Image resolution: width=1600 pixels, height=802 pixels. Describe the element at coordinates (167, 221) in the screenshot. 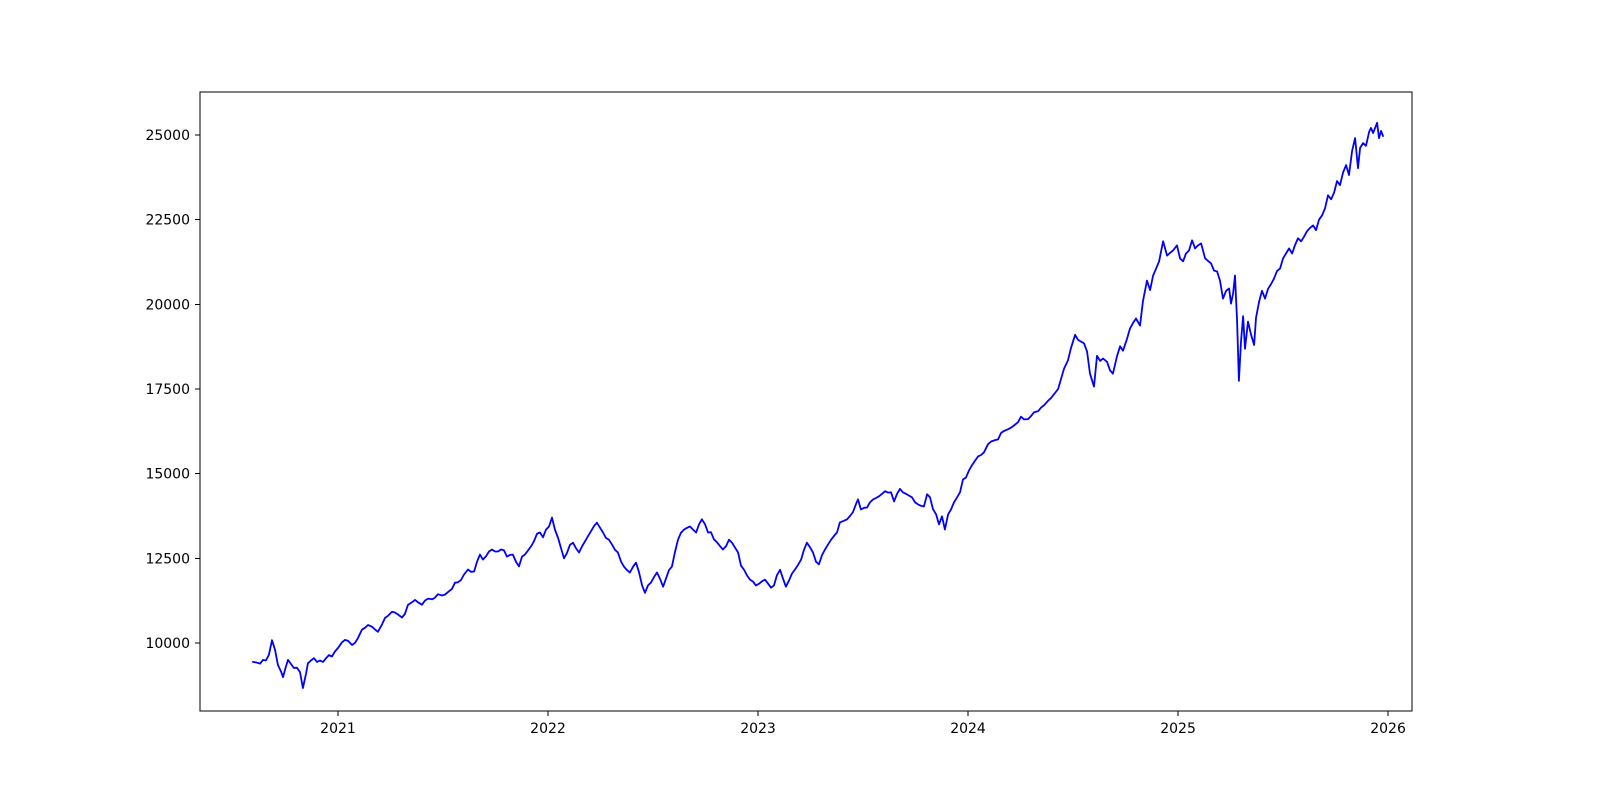

I see `y-tick-label: 22500` at that location.